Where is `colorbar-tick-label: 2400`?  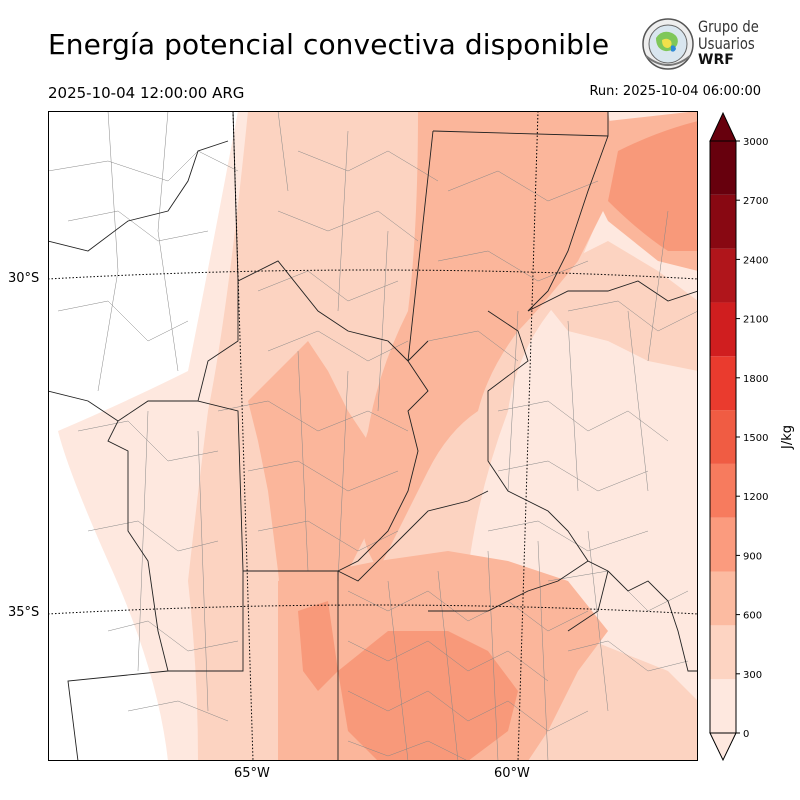 colorbar-tick-label: 2400 is located at coordinates (755, 260).